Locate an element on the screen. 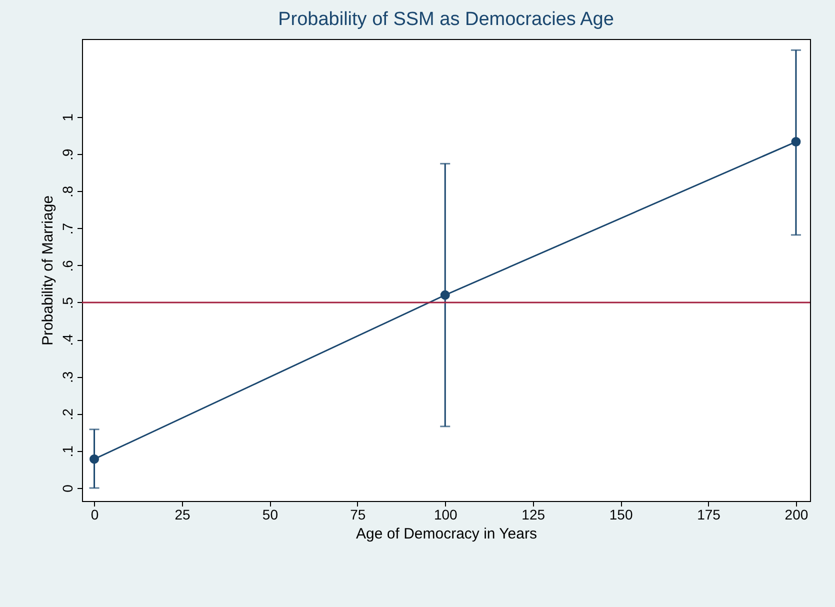 Image resolution: width=835 pixels, height=607 pixels. y-tick-label: .4 is located at coordinates (68, 340).